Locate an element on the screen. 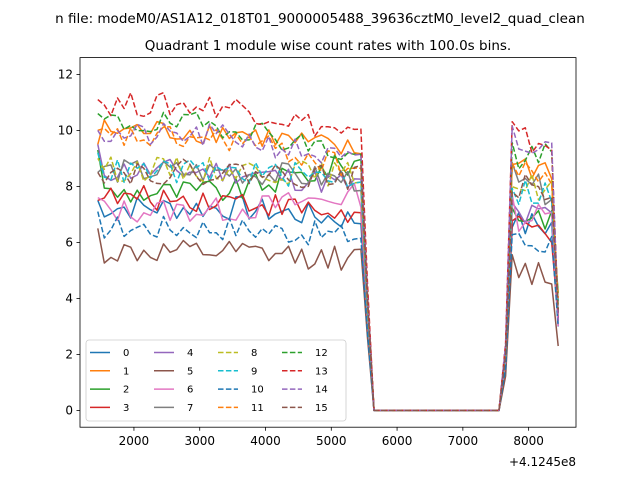  legend-label-7: 7 is located at coordinates (190, 408).